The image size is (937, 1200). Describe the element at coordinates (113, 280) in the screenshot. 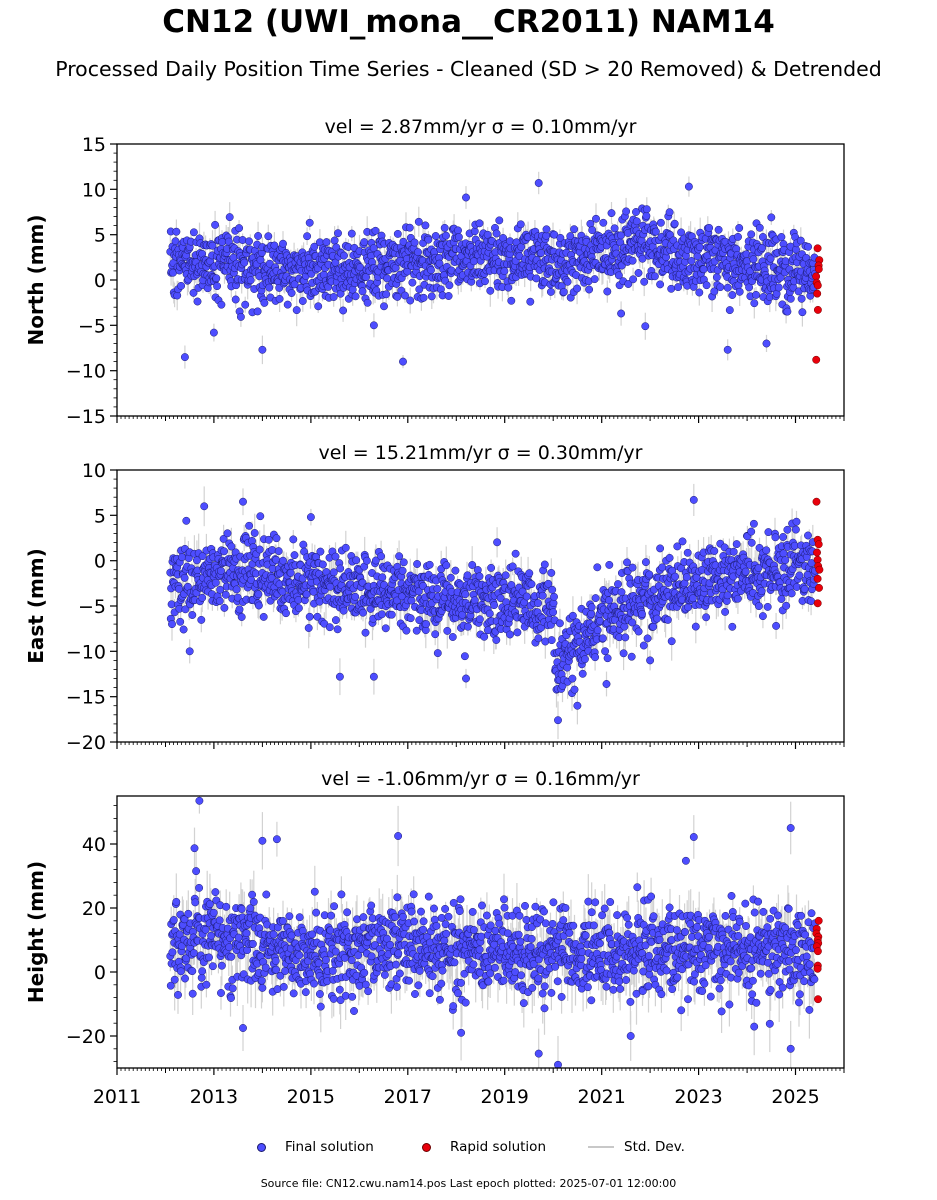

I see `y-ticks` at that location.